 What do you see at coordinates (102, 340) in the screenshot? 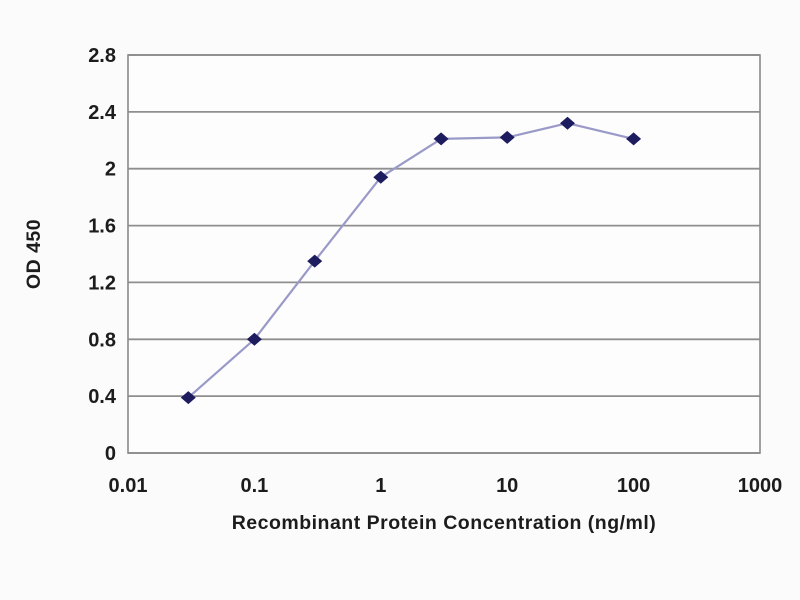
I see `y-tick-label: 0.8` at bounding box center [102, 340].